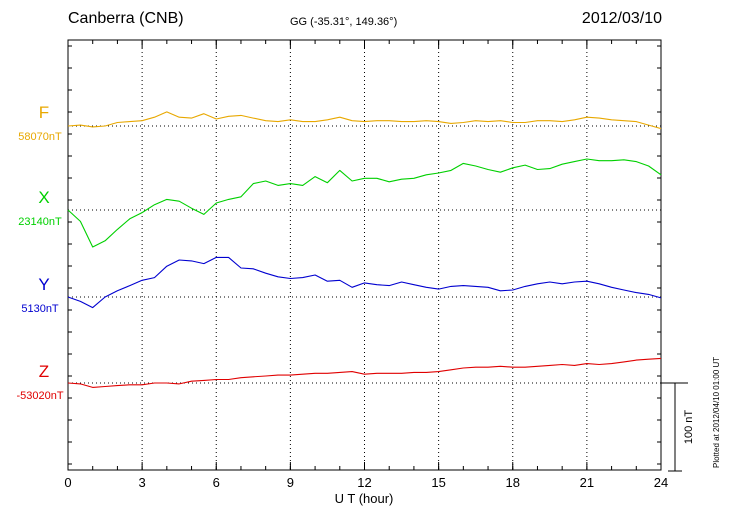  What do you see at coordinates (44, 112) in the screenshot?
I see `series-name-f: F` at bounding box center [44, 112].